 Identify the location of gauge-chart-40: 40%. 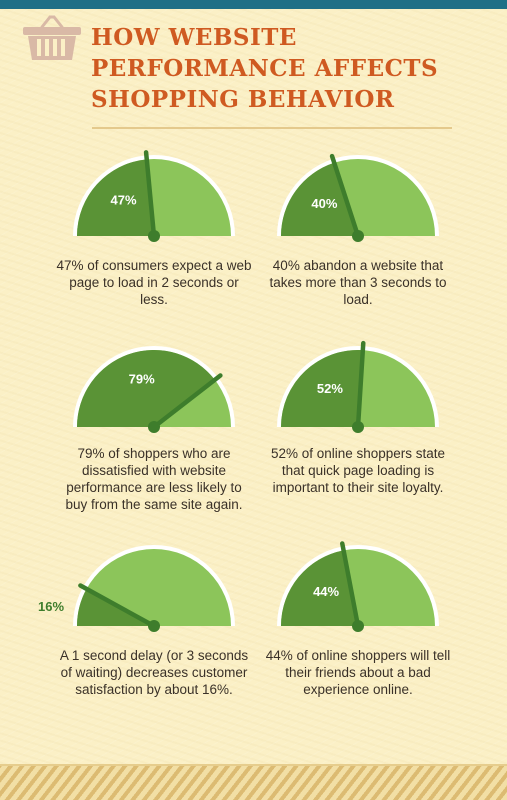
(358, 197).